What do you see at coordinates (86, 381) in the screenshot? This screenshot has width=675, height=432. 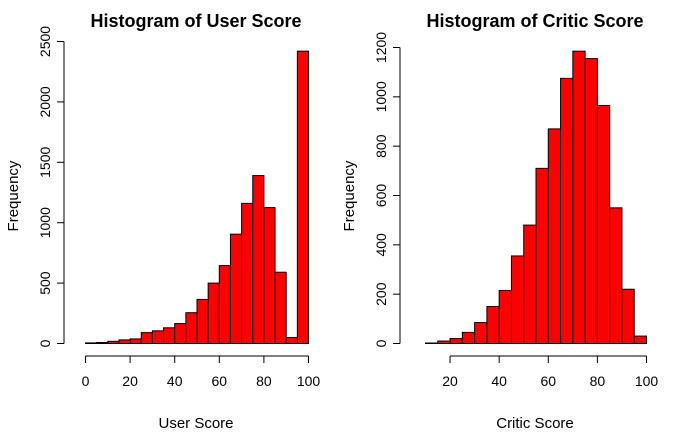 I see `x-tick-label: 0` at bounding box center [86, 381].